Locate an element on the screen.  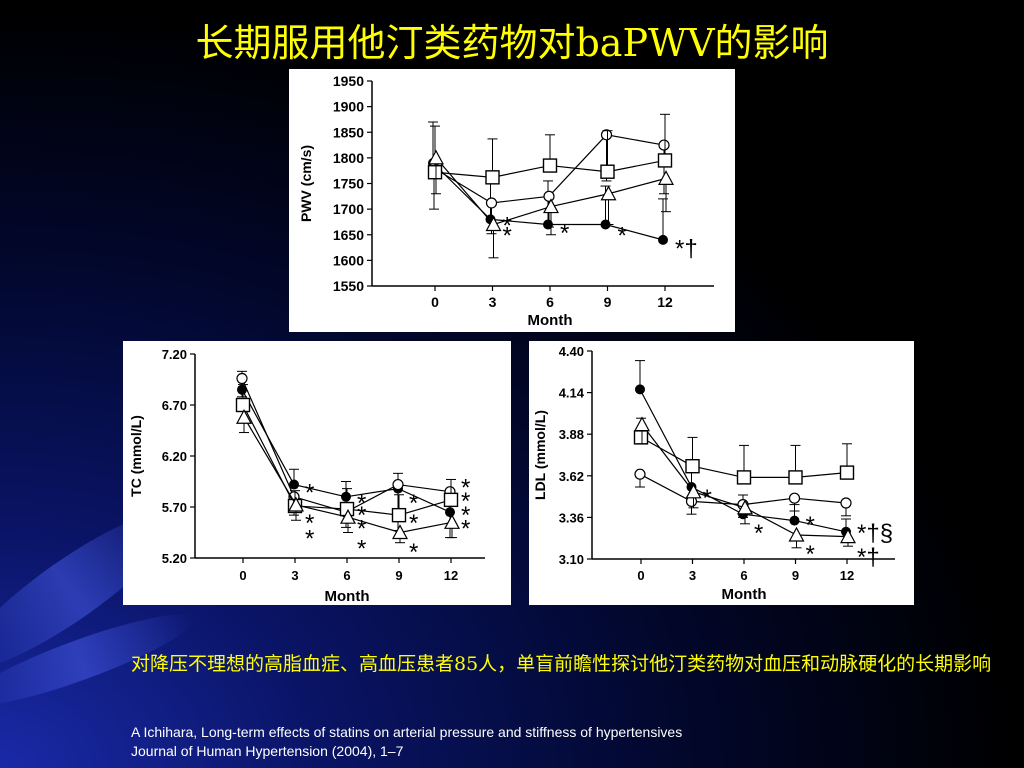
y-tick-label: 1800 is located at coordinates (348, 158).